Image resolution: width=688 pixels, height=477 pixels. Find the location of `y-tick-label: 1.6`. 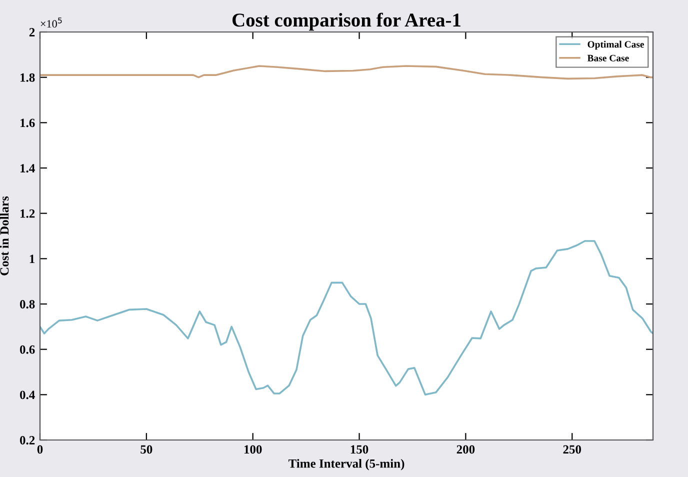

y-tick-label: 1.6 is located at coordinates (27, 123).